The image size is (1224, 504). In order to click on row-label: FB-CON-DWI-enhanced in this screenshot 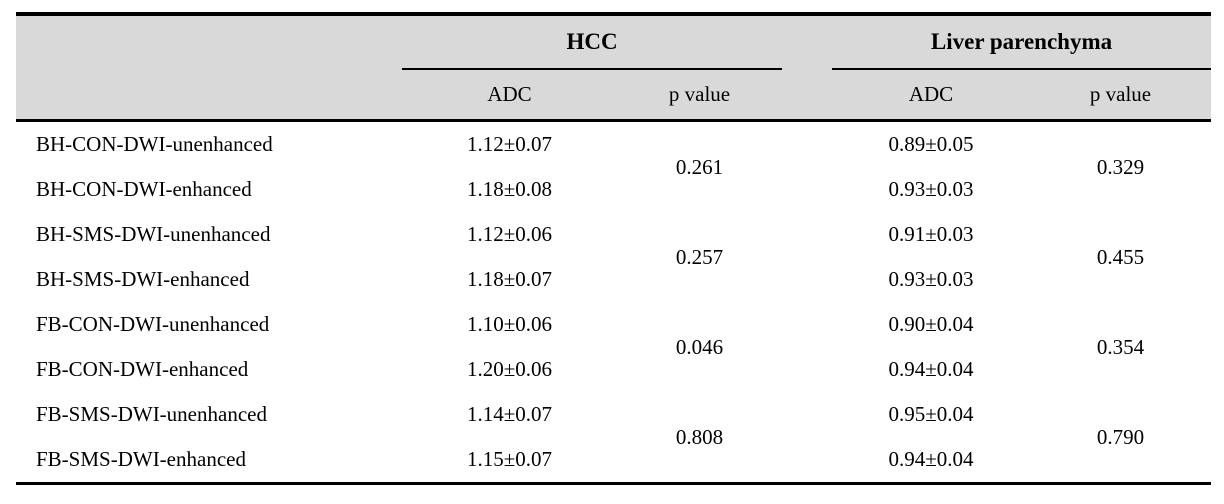, I will do `click(209, 369)`.